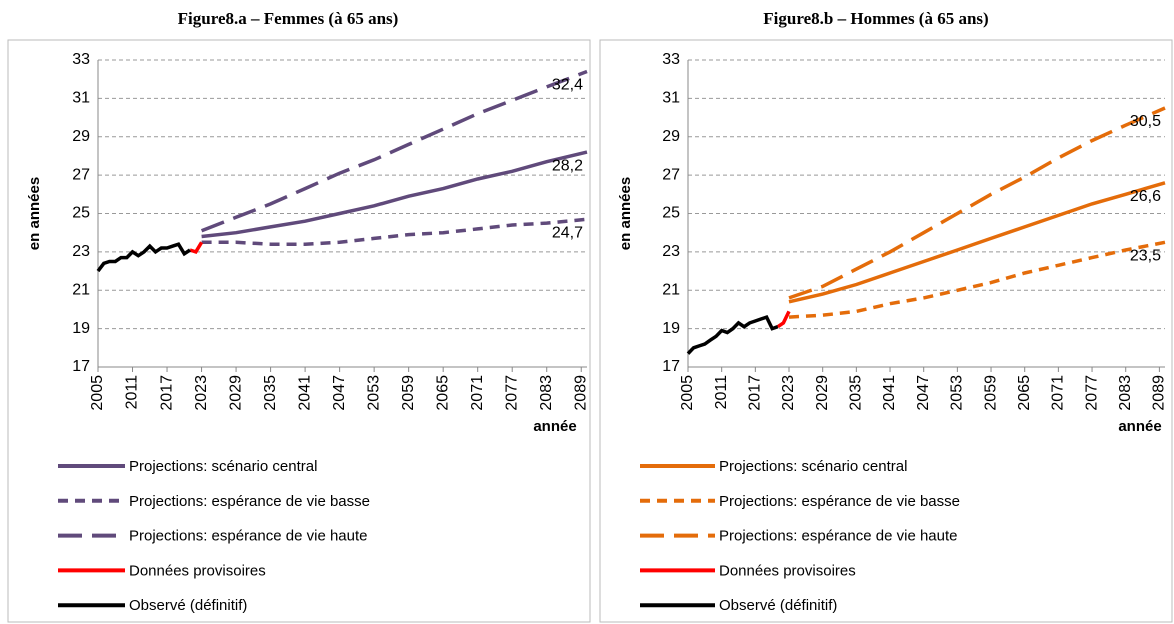 The height and width of the screenshot is (624, 1174). I want to click on chart-title: Figure8.a – Femmes (à 65 ans), so click(288, 18).